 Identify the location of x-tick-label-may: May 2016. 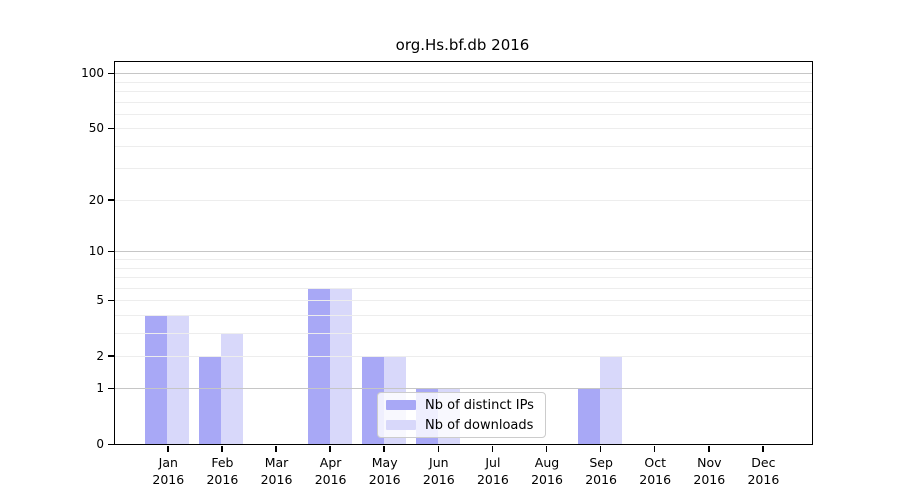
(385, 471).